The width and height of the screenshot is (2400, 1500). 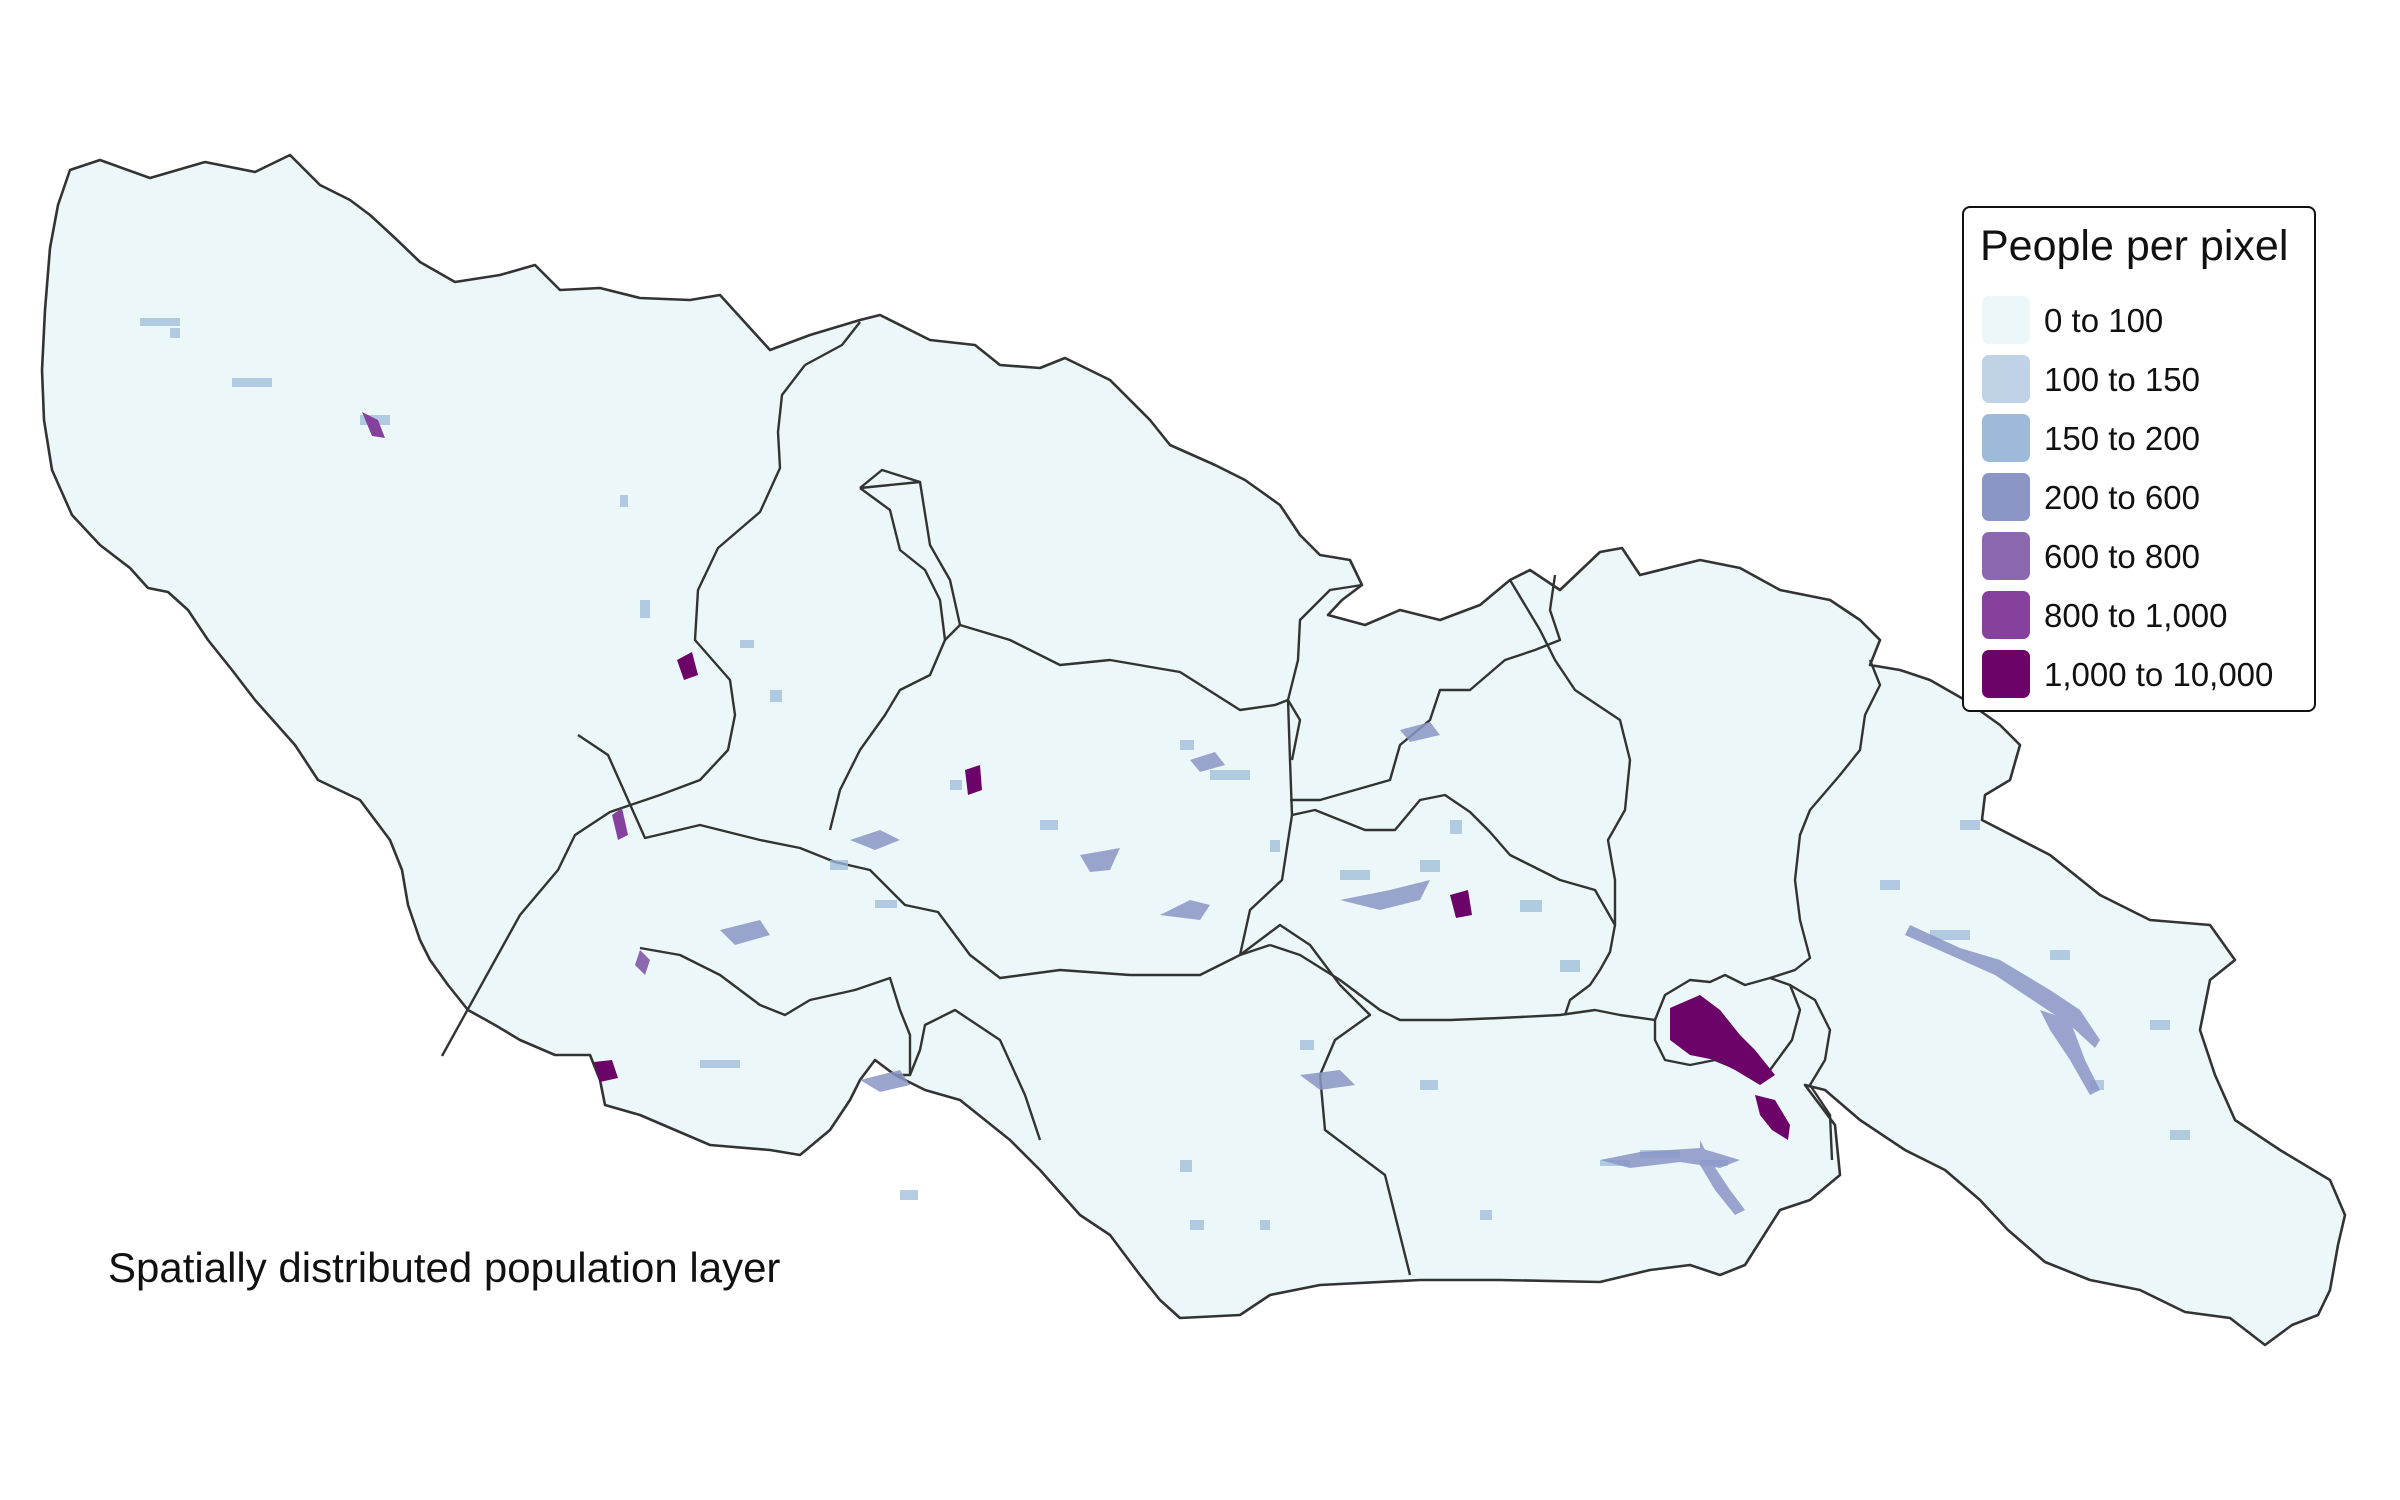 I want to click on legend-label: 1,000 to 10,000, so click(x=2159, y=674).